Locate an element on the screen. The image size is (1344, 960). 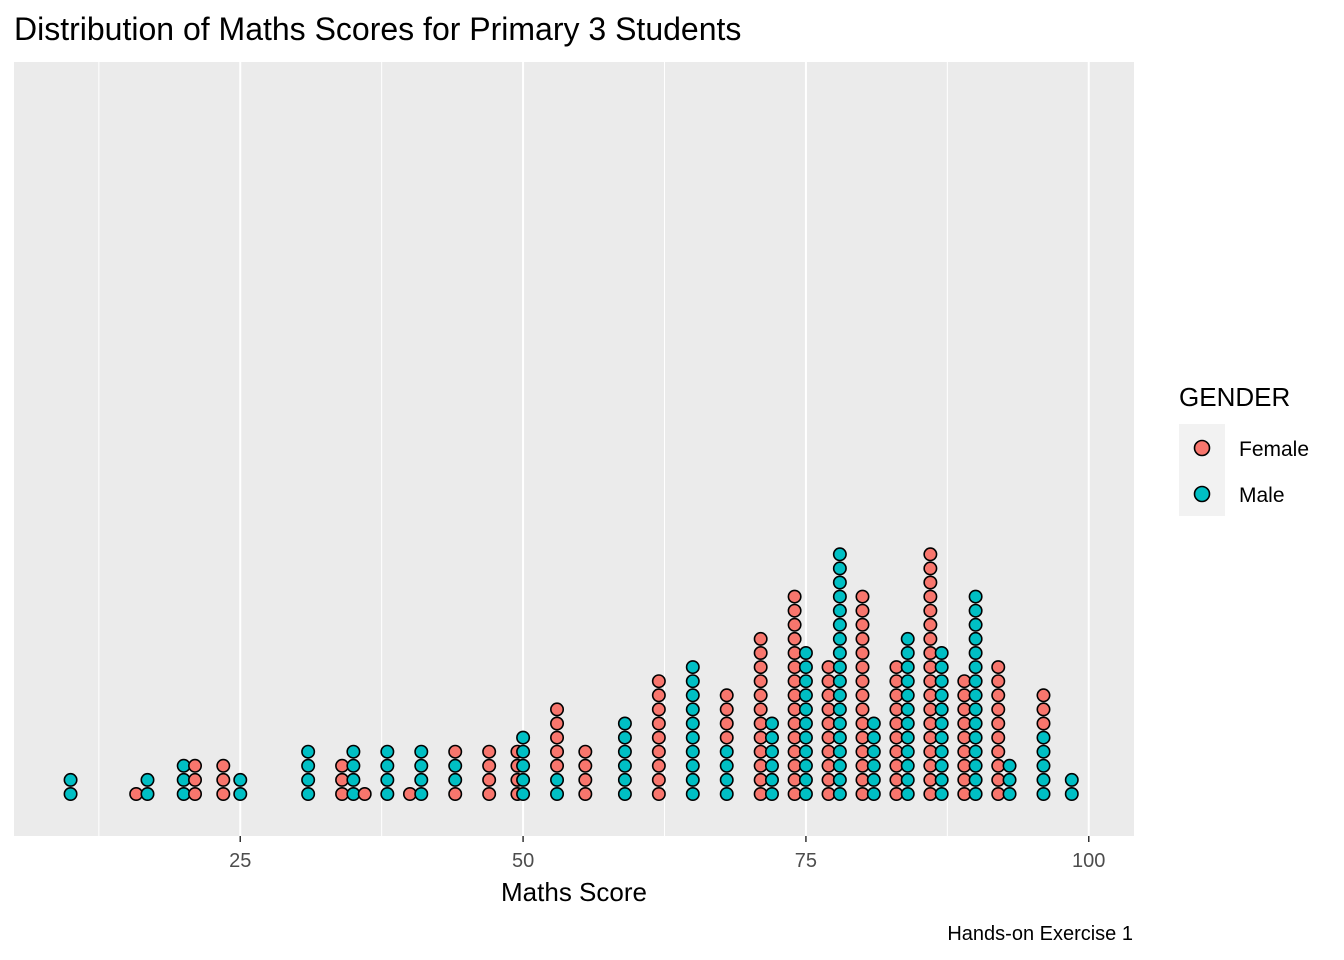
chart-caption: Hands-on Exercise 1 is located at coordinates (1040, 934).